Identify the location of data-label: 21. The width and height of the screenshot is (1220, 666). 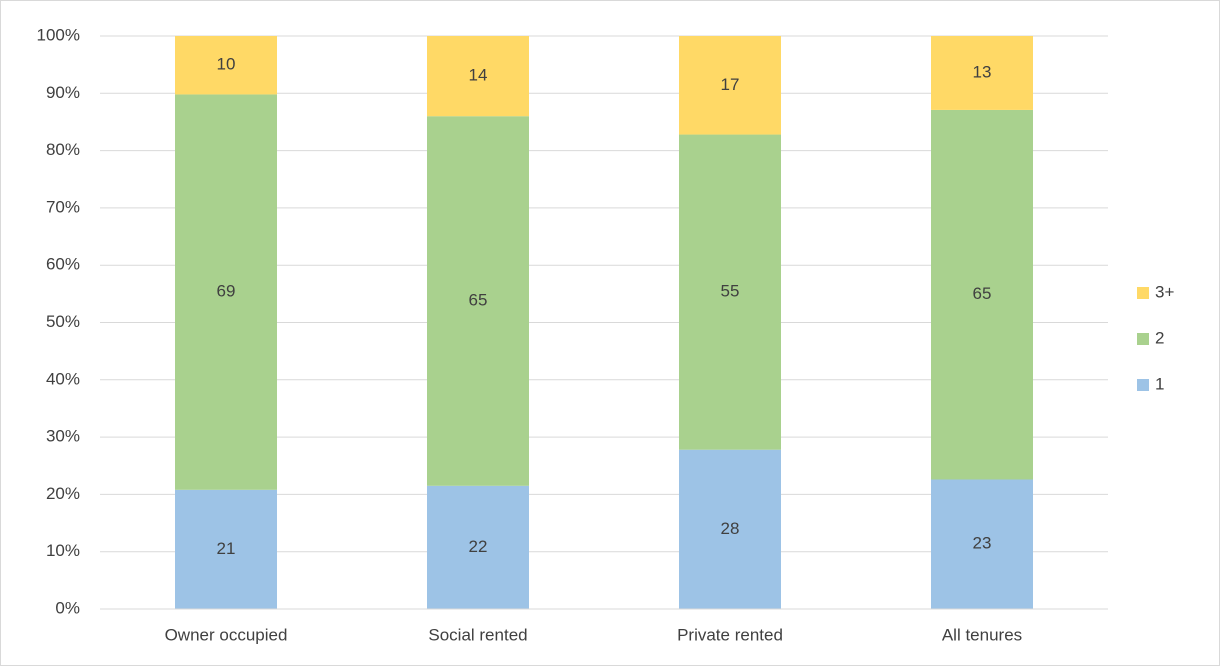
(226, 548).